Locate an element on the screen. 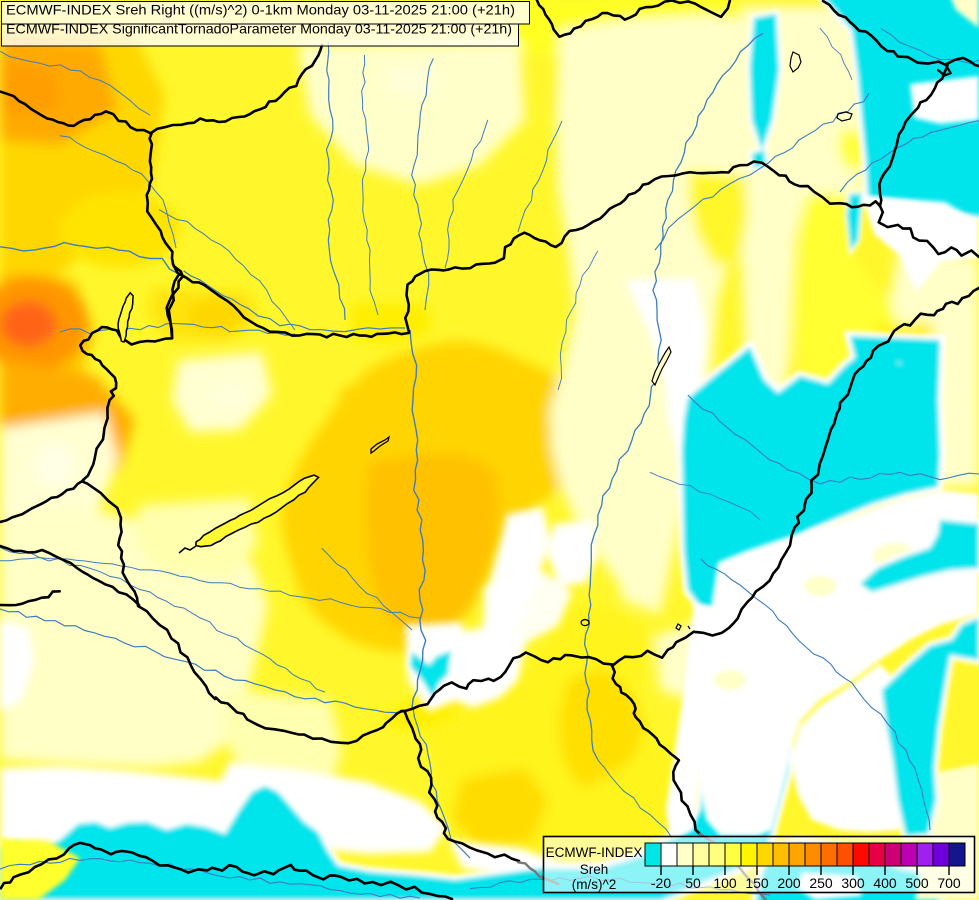 The height and width of the screenshot is (900, 979). svg-text: Sreh is located at coordinates (594, 869).